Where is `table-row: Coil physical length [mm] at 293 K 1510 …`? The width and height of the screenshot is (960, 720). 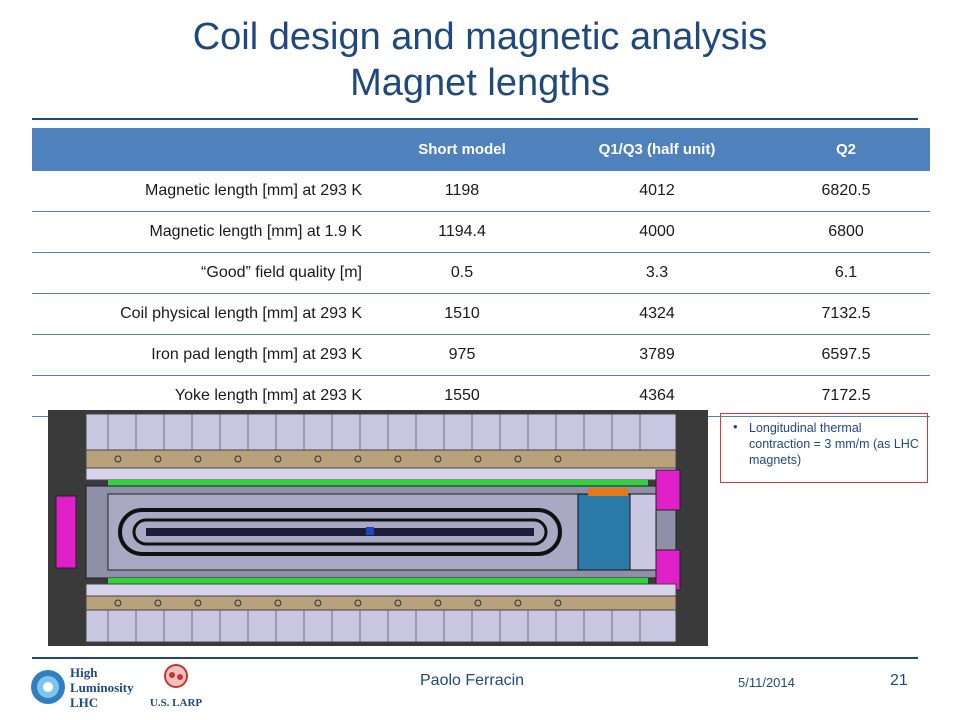 table-row: Coil physical length [mm] at 293 K 1510 … is located at coordinates (481, 314).